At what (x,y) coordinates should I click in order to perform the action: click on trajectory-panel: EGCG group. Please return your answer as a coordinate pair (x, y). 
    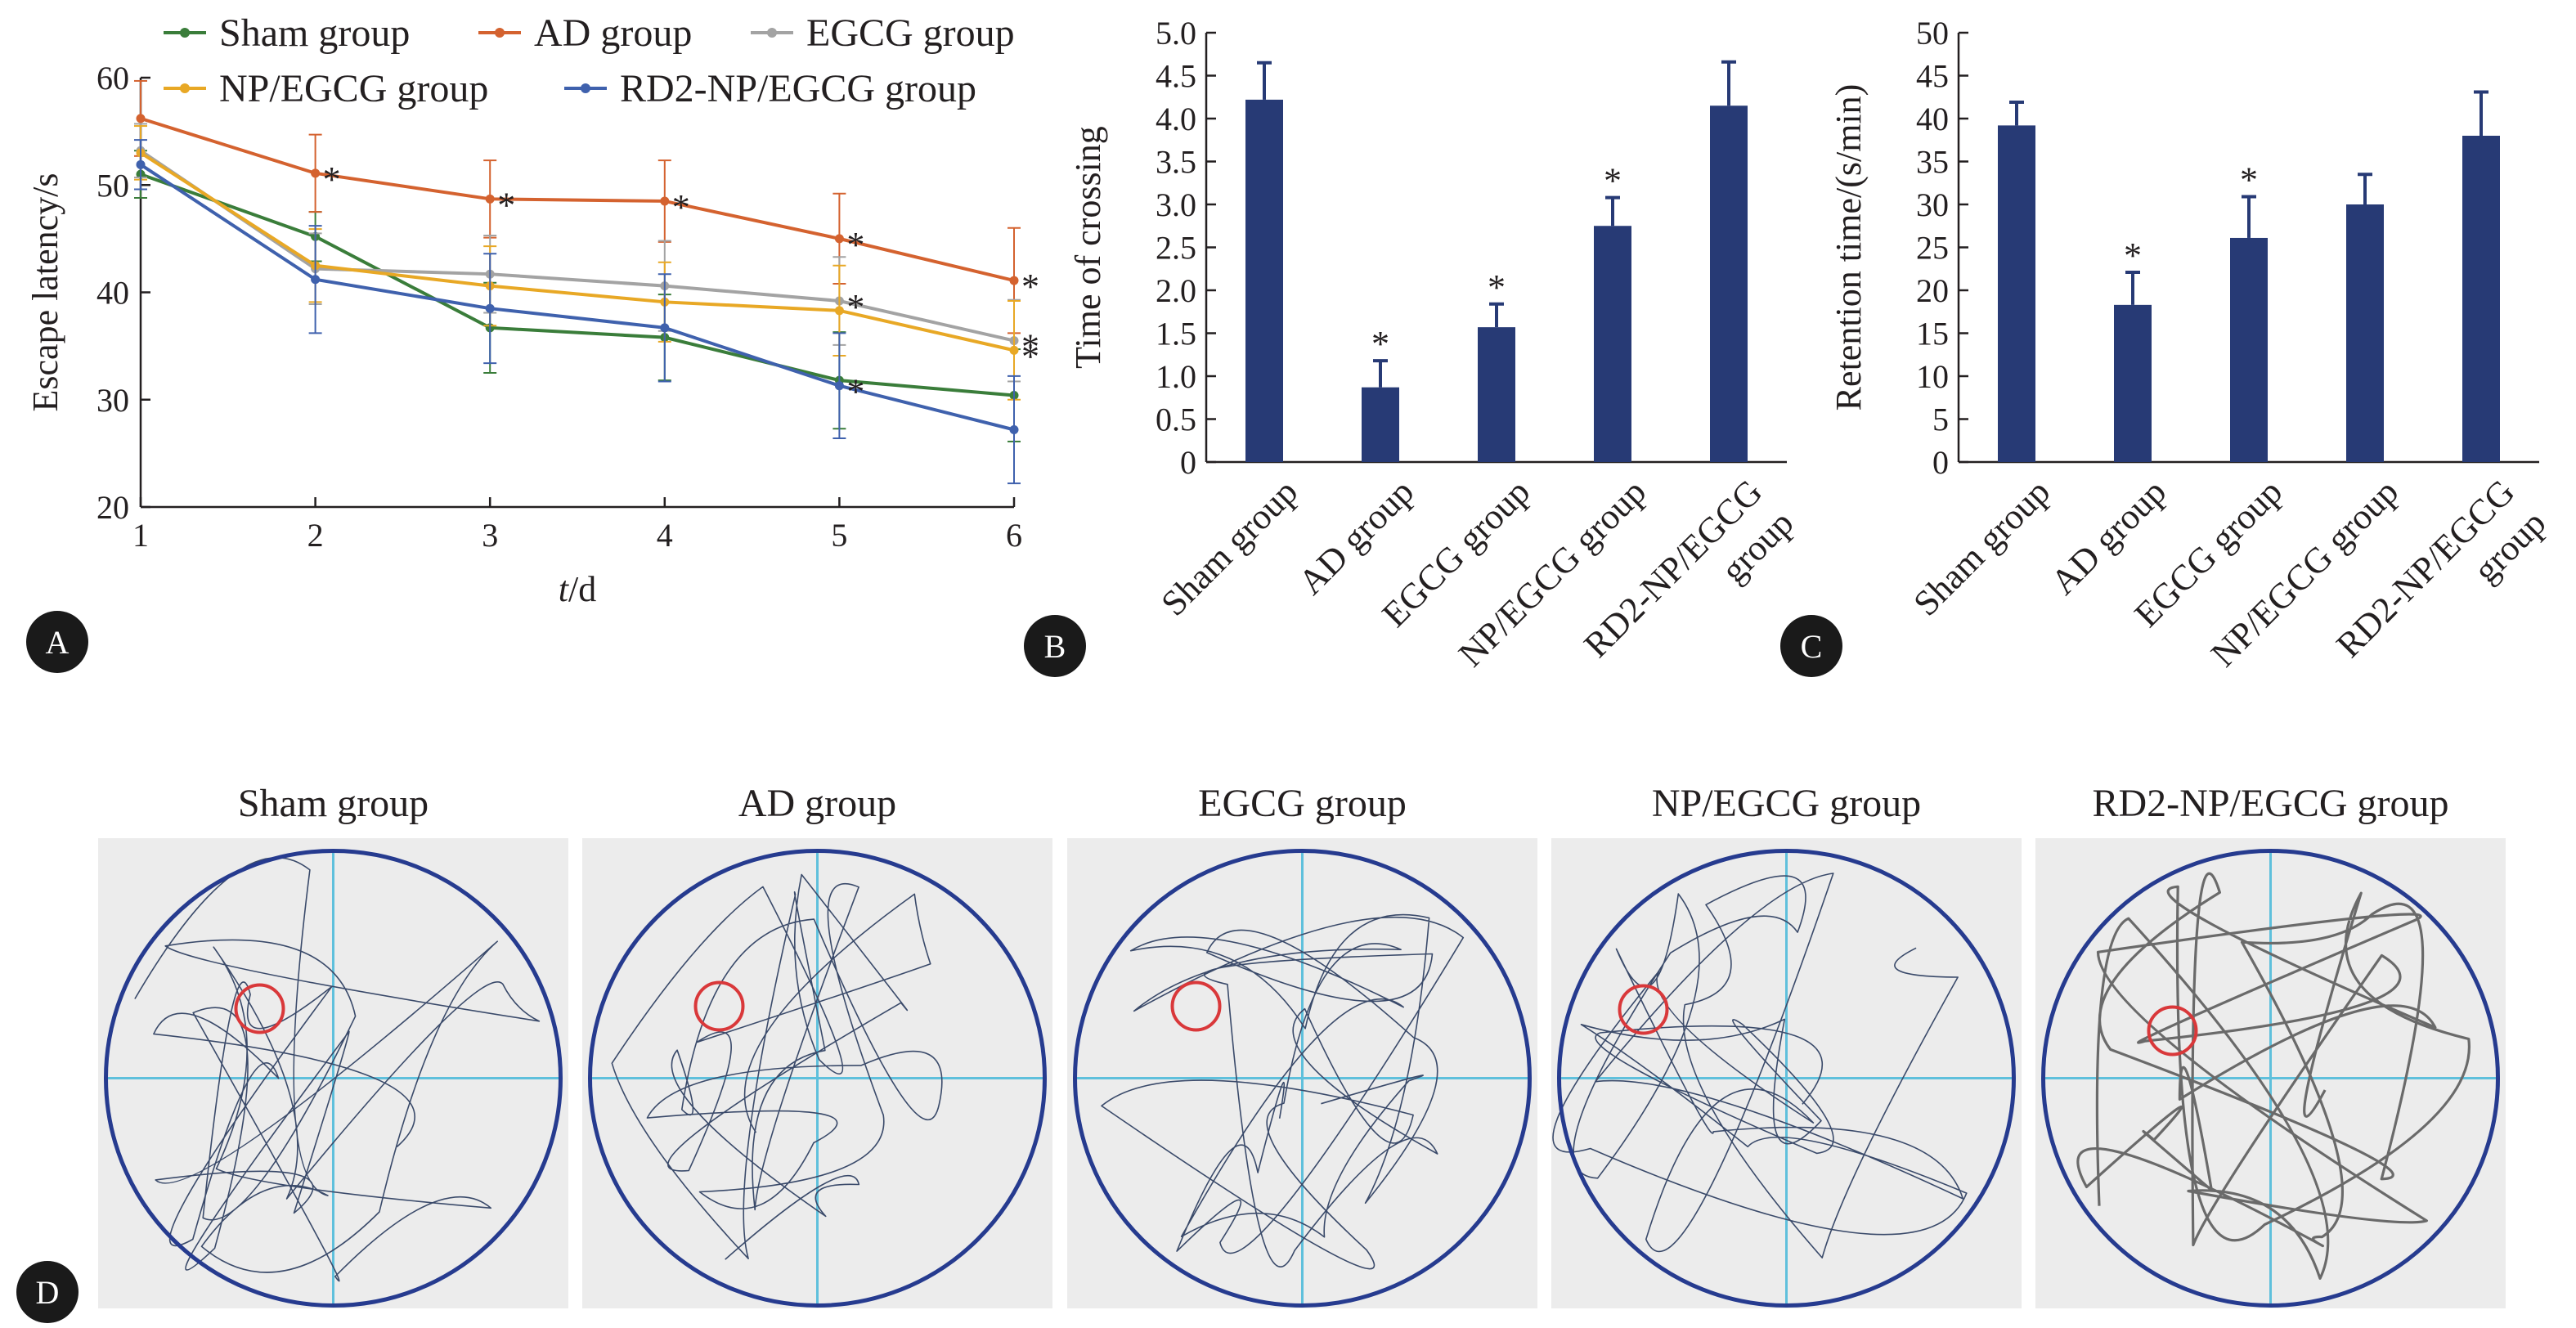
    Looking at the image, I should click on (1302, 1045).